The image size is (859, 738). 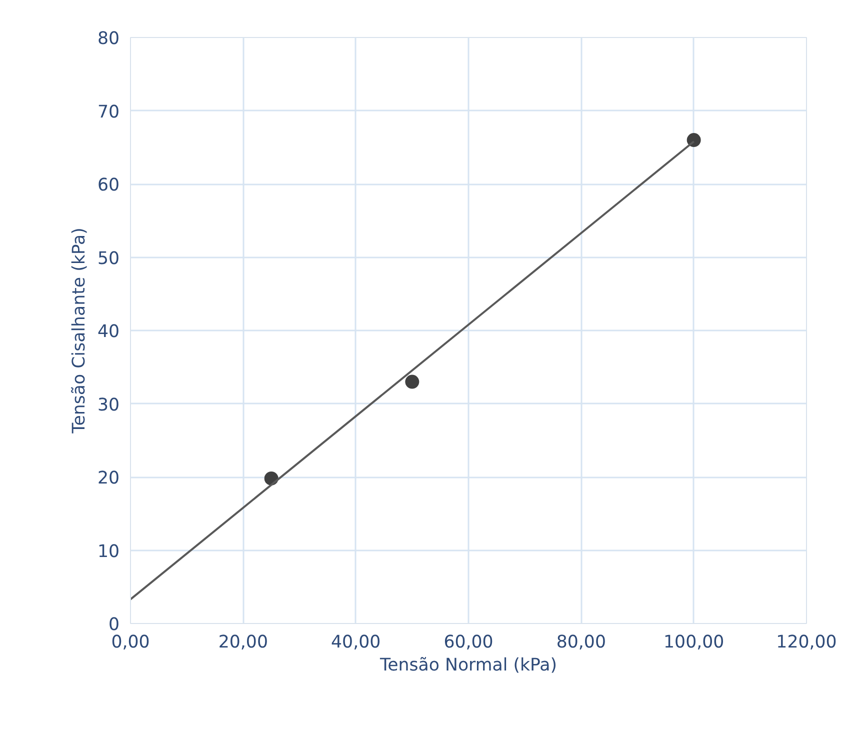 I want to click on y-tick-label: 0, so click(x=114, y=625).